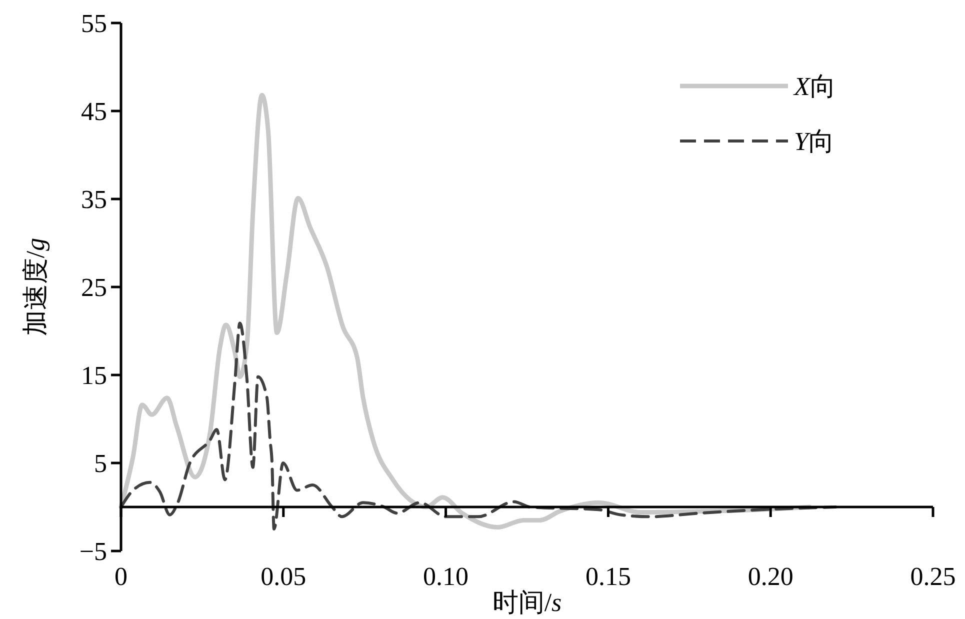 This screenshot has height=619, width=965. I want to click on x-tick-label: 0.15, so click(608, 576).